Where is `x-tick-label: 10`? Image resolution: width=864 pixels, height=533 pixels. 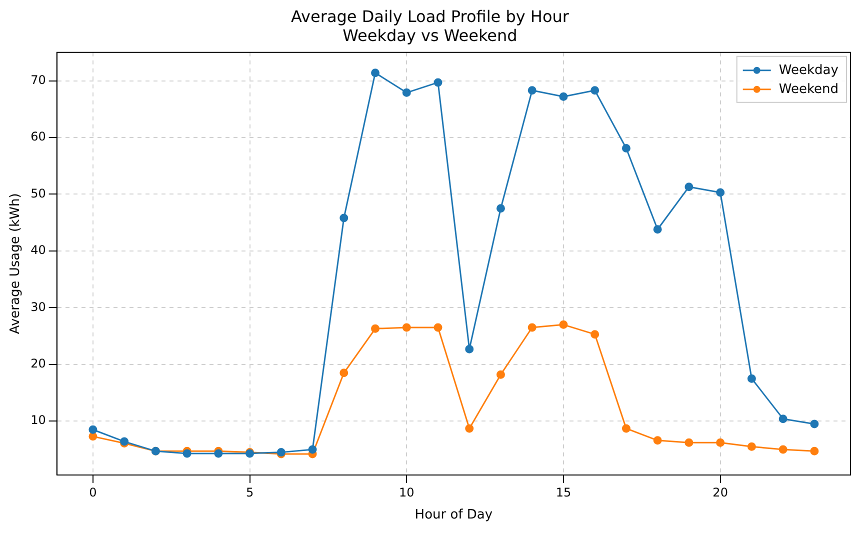 x-tick-label: 10 is located at coordinates (406, 492).